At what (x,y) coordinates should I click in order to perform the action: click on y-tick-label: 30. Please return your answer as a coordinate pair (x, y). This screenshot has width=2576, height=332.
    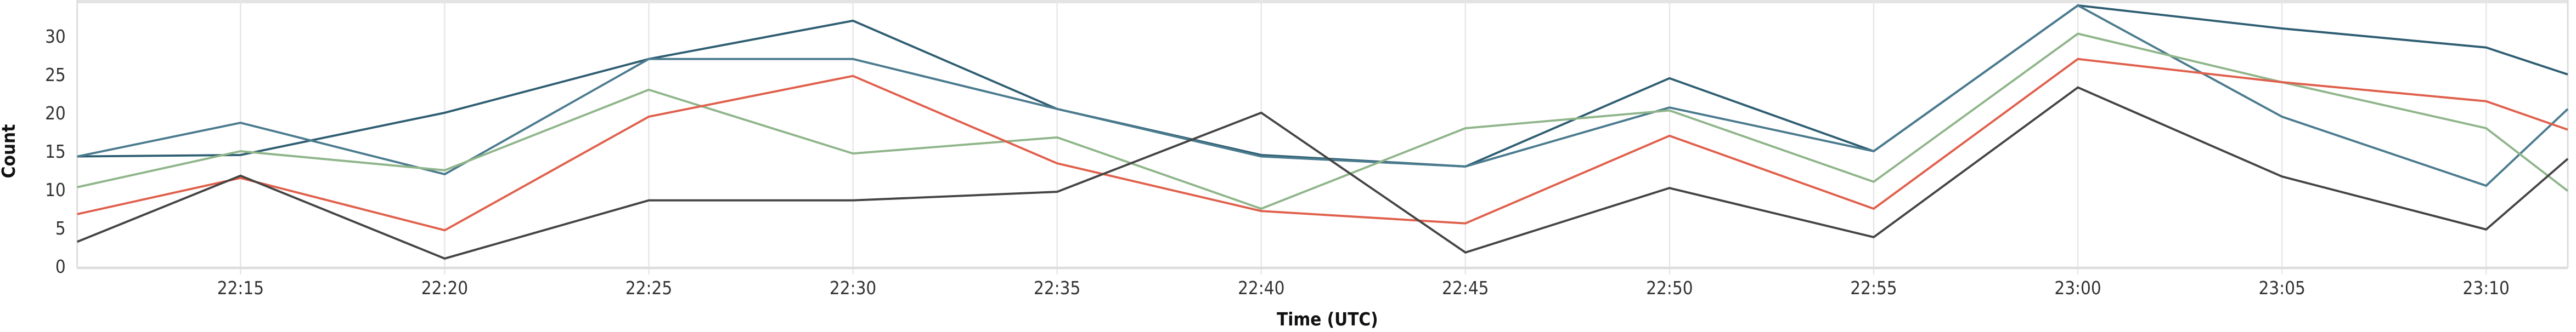
    Looking at the image, I should click on (56, 36).